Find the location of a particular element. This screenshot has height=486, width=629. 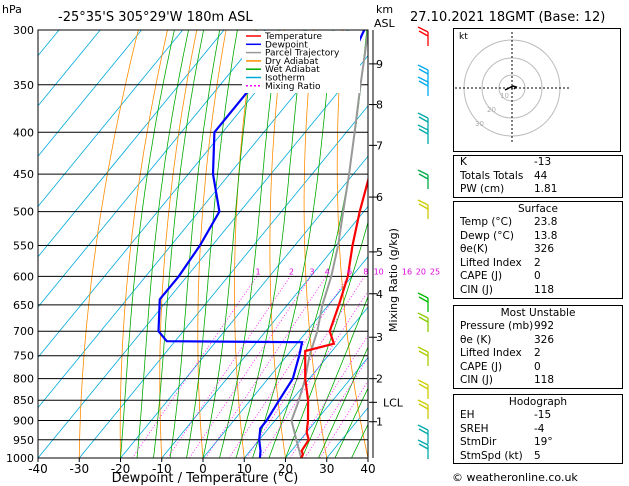

mixing-ratio-label: 1 is located at coordinates (257, 272).